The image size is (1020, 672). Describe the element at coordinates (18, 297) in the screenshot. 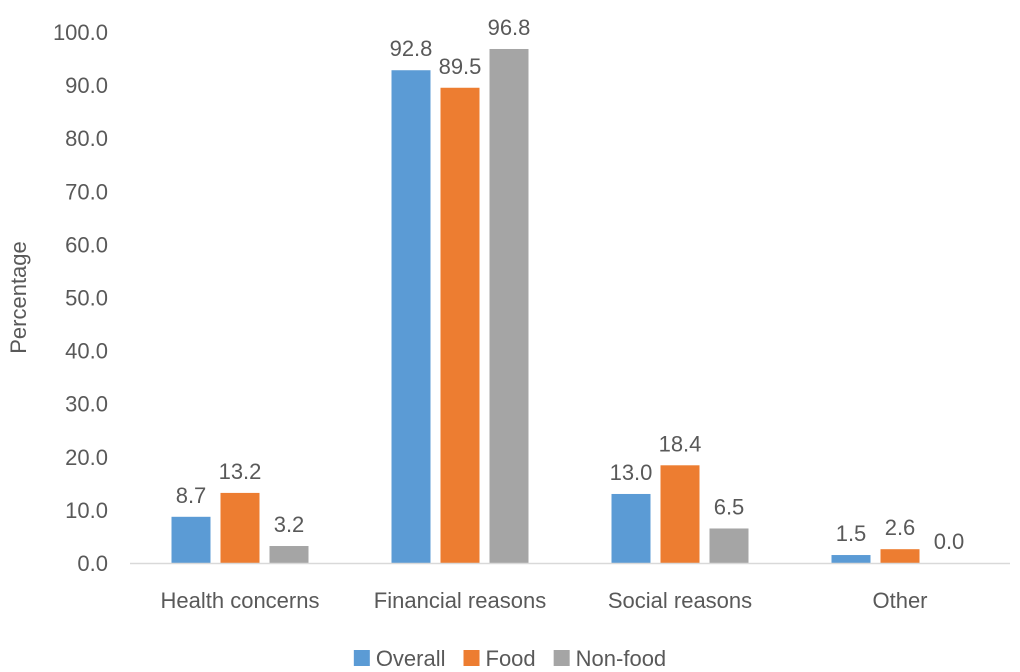

I see `y-axis-title: Percentage` at that location.